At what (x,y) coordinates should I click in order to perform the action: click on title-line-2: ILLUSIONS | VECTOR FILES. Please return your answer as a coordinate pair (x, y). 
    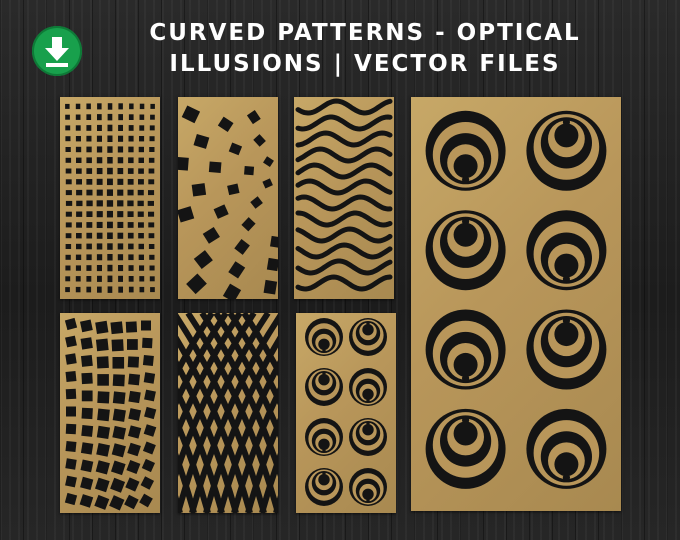
    Looking at the image, I should click on (365, 64).